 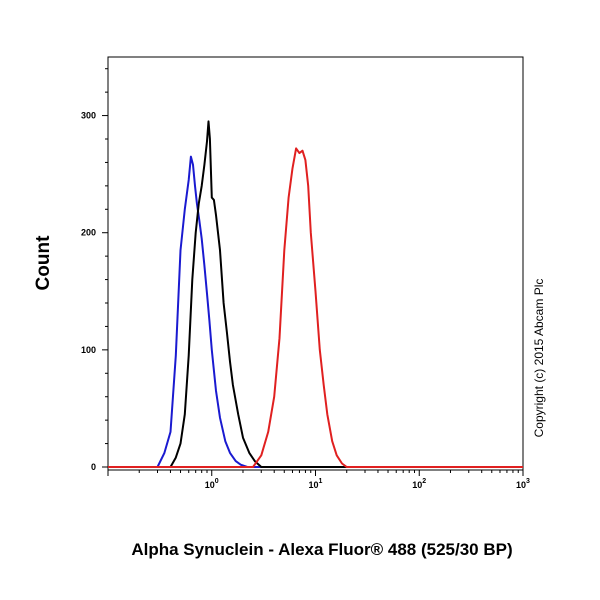 What do you see at coordinates (316, 484) in the screenshot?
I see `x-tick-label: 10¹` at bounding box center [316, 484].